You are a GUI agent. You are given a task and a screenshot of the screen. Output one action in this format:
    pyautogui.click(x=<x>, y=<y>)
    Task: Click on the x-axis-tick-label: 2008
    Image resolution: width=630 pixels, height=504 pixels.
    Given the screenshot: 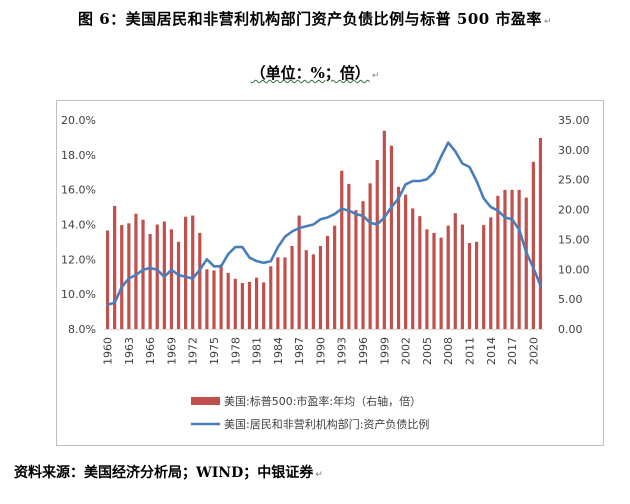 What is the action you would take?
    pyautogui.click(x=448, y=351)
    